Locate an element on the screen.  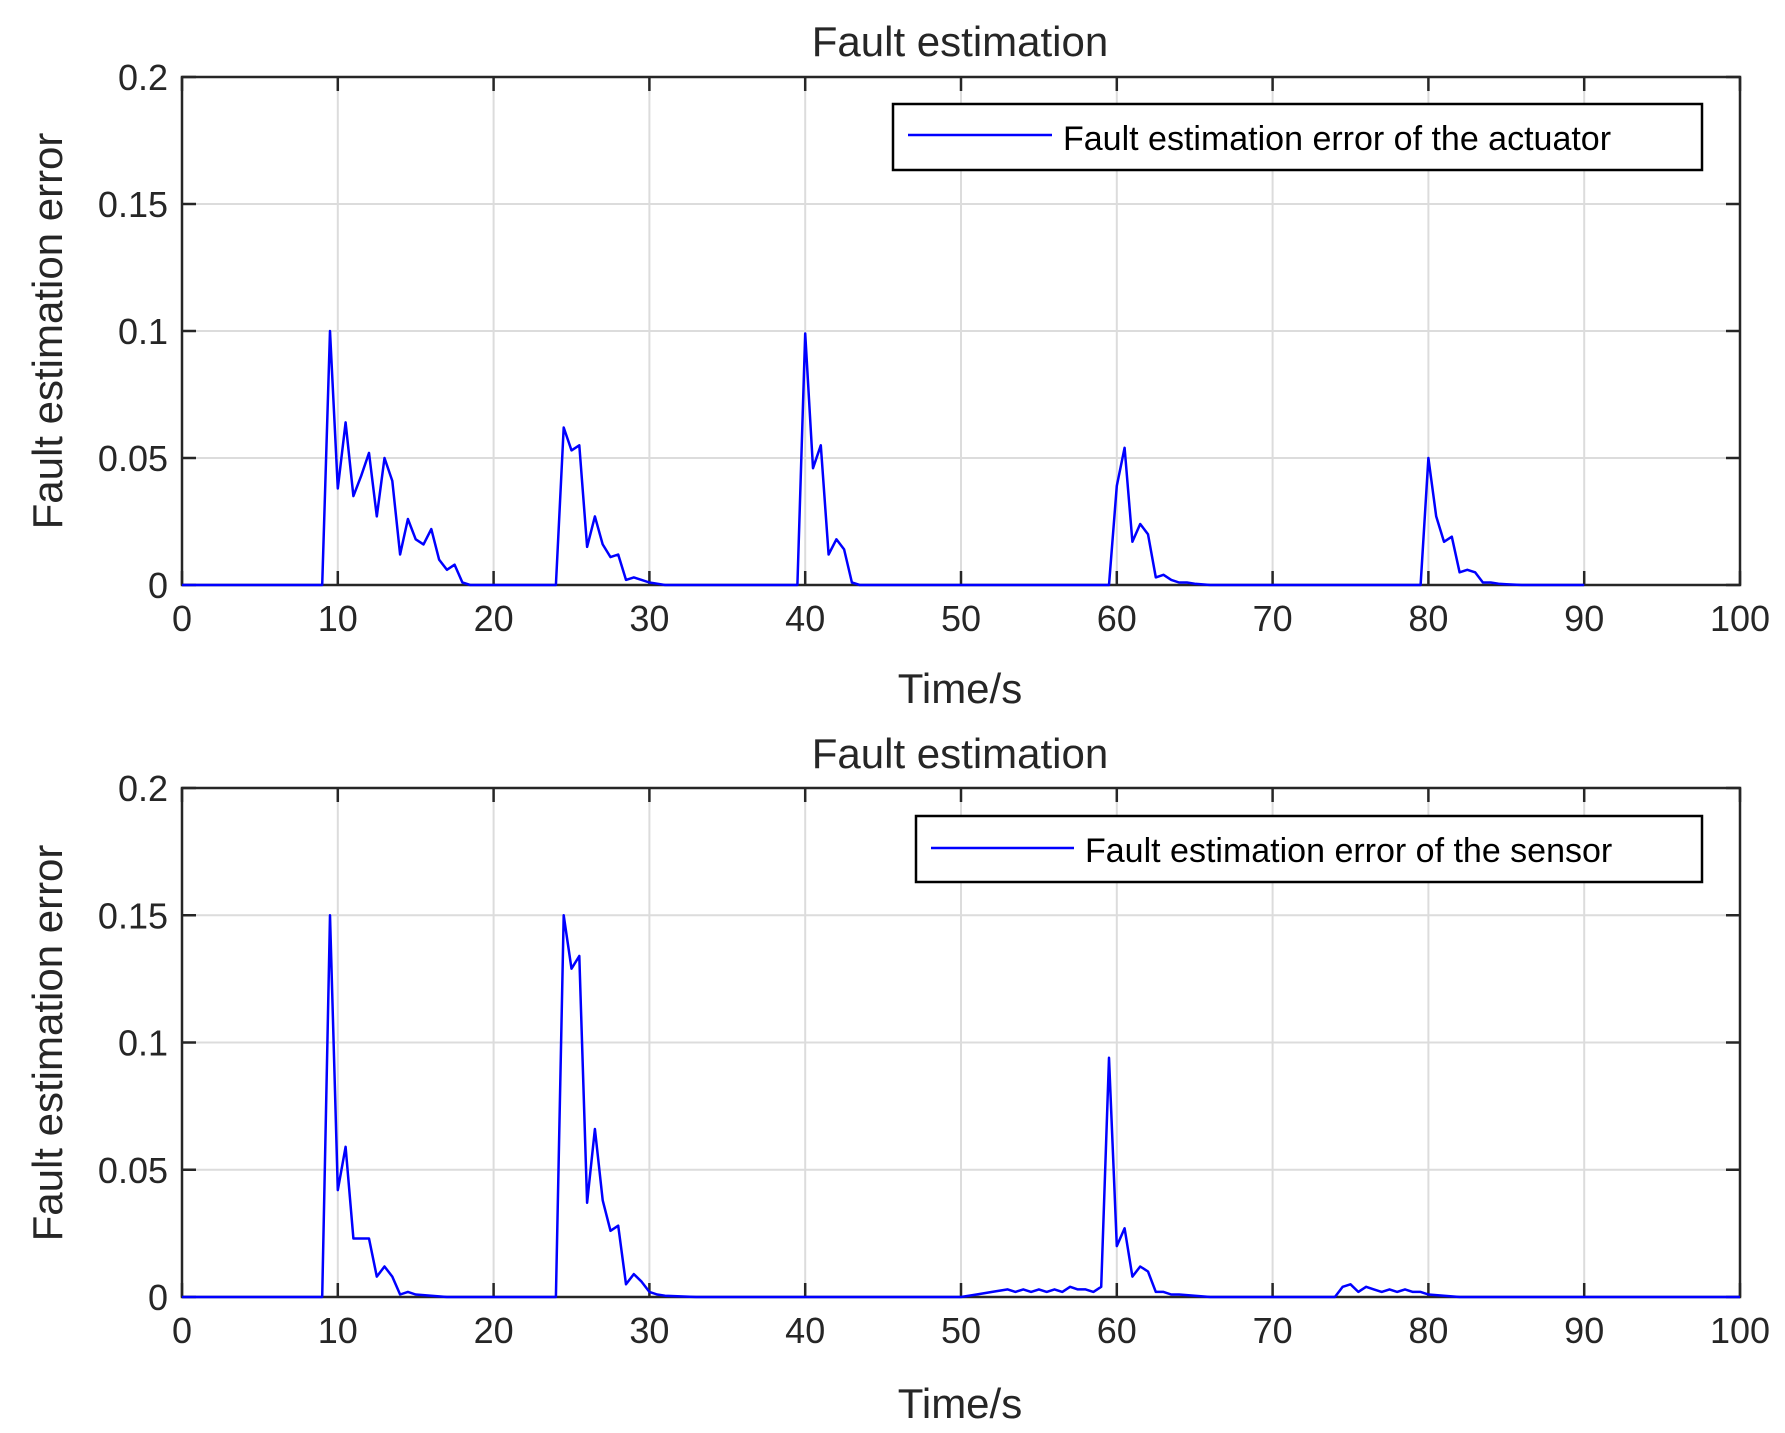
legend: Fault estimation error of the actuator is located at coordinates (1297, 137).